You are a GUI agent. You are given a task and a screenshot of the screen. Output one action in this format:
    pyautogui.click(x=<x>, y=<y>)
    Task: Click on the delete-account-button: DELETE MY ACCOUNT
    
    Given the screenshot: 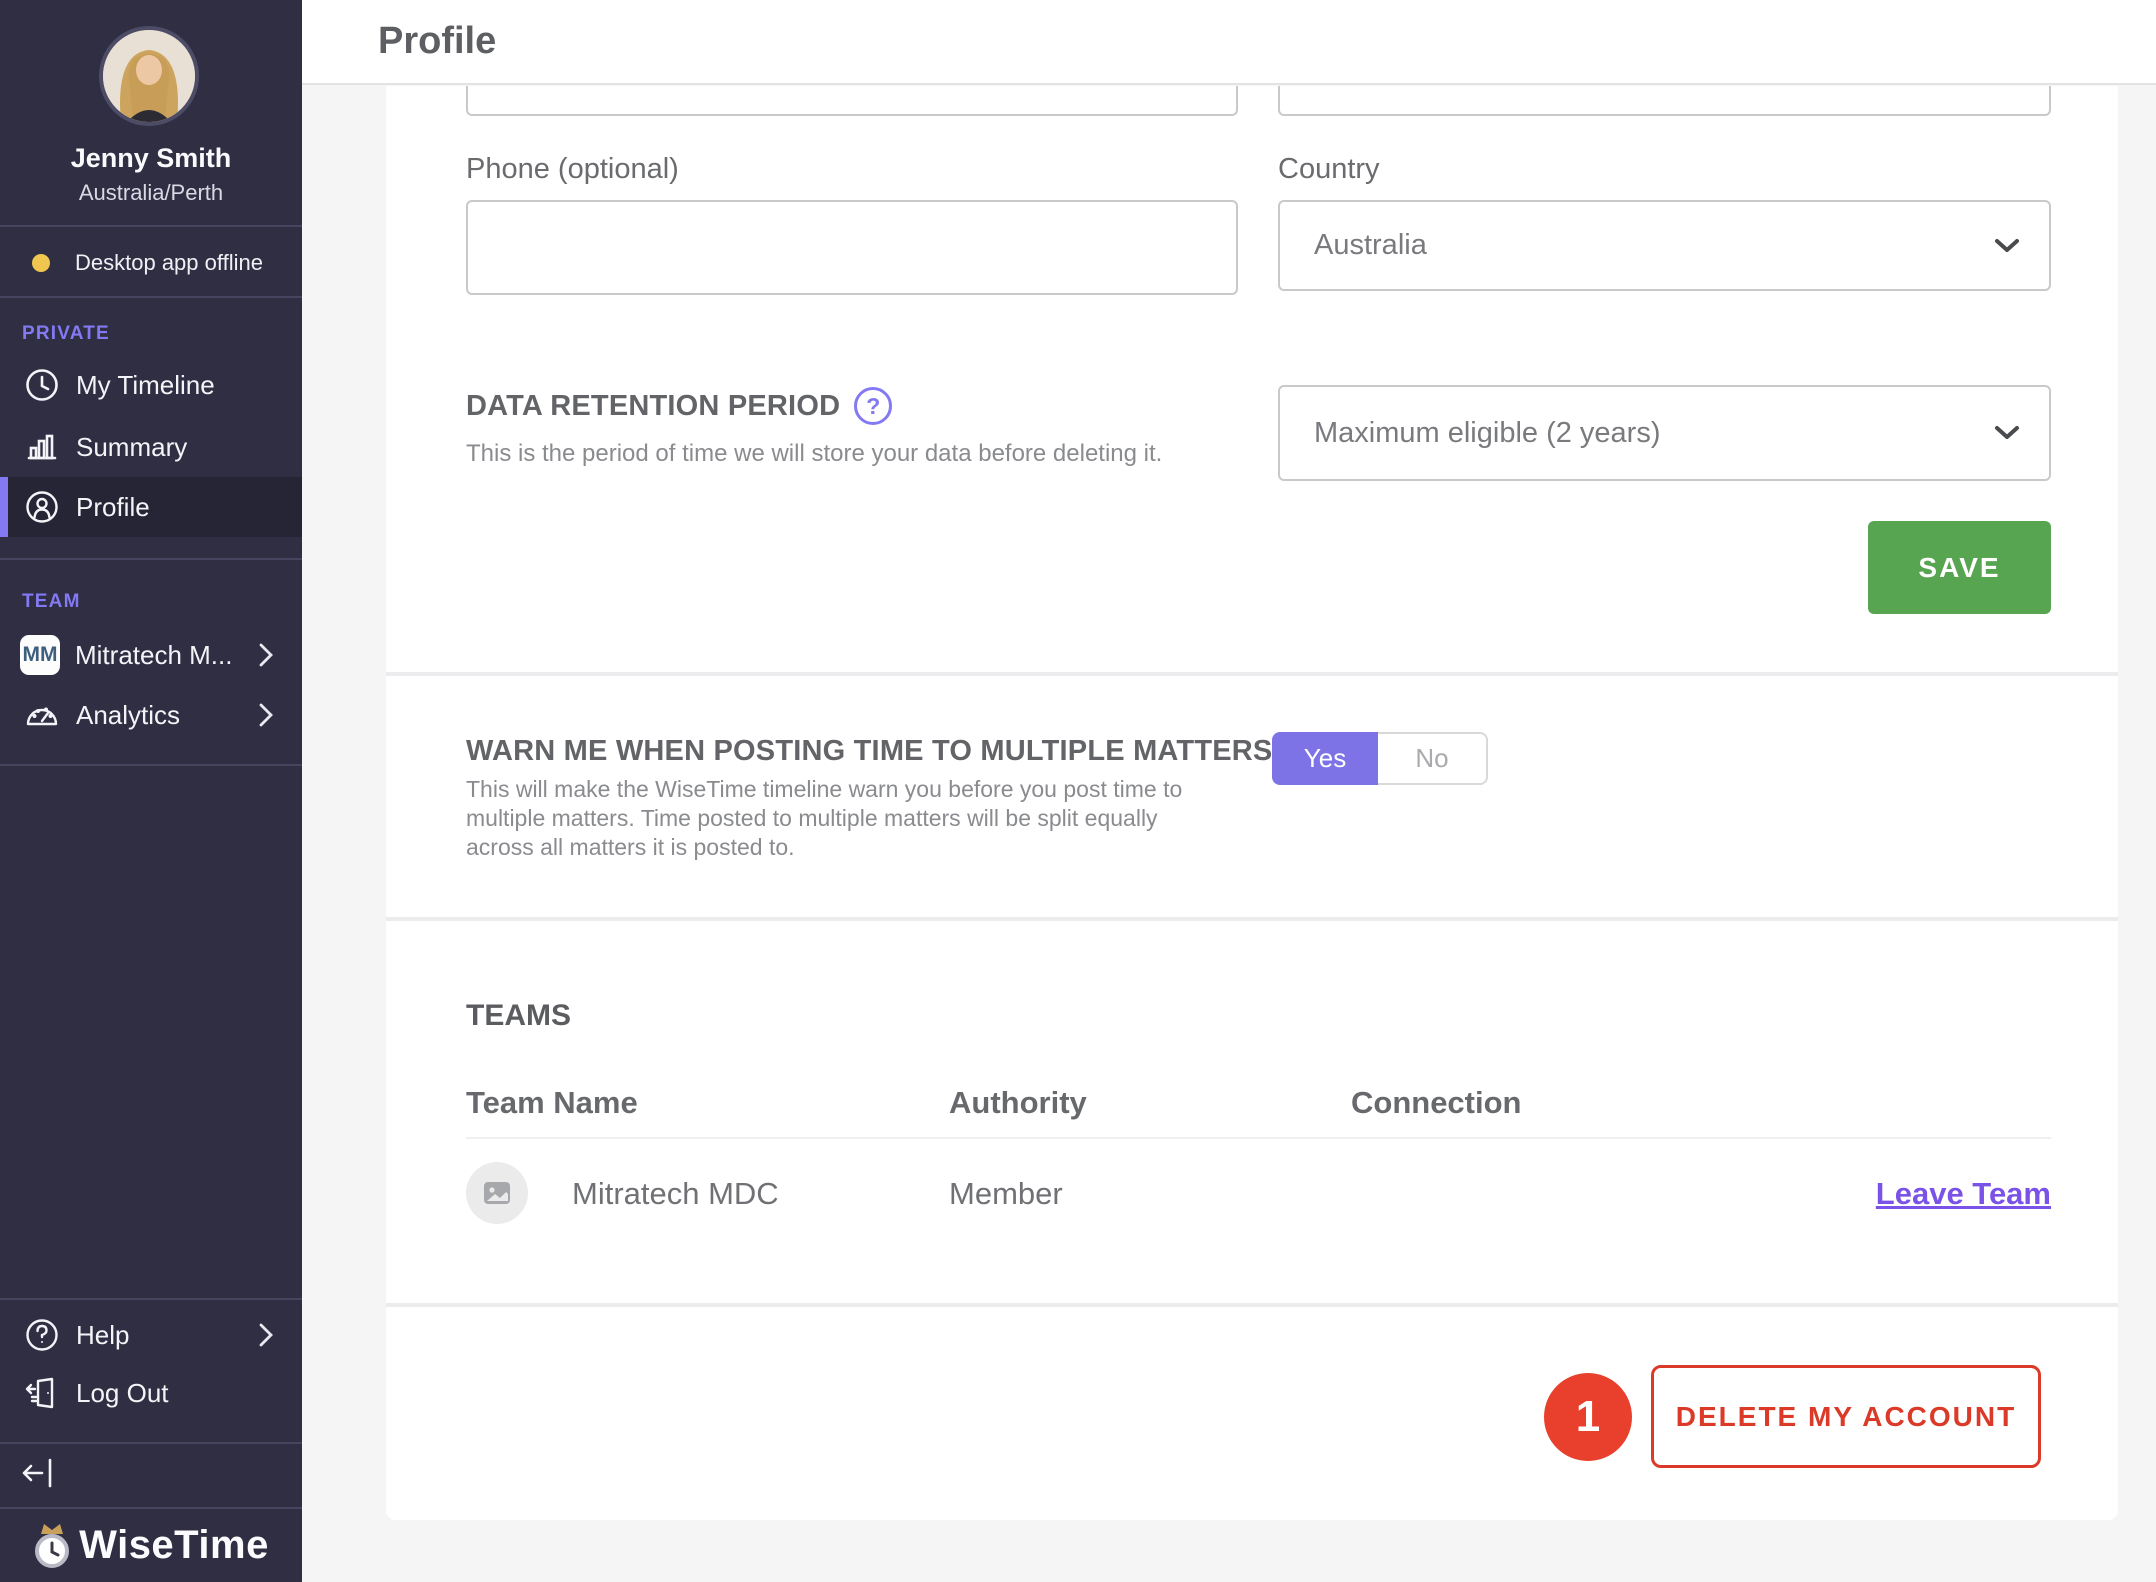 What is the action you would take?
    pyautogui.click(x=1846, y=1416)
    